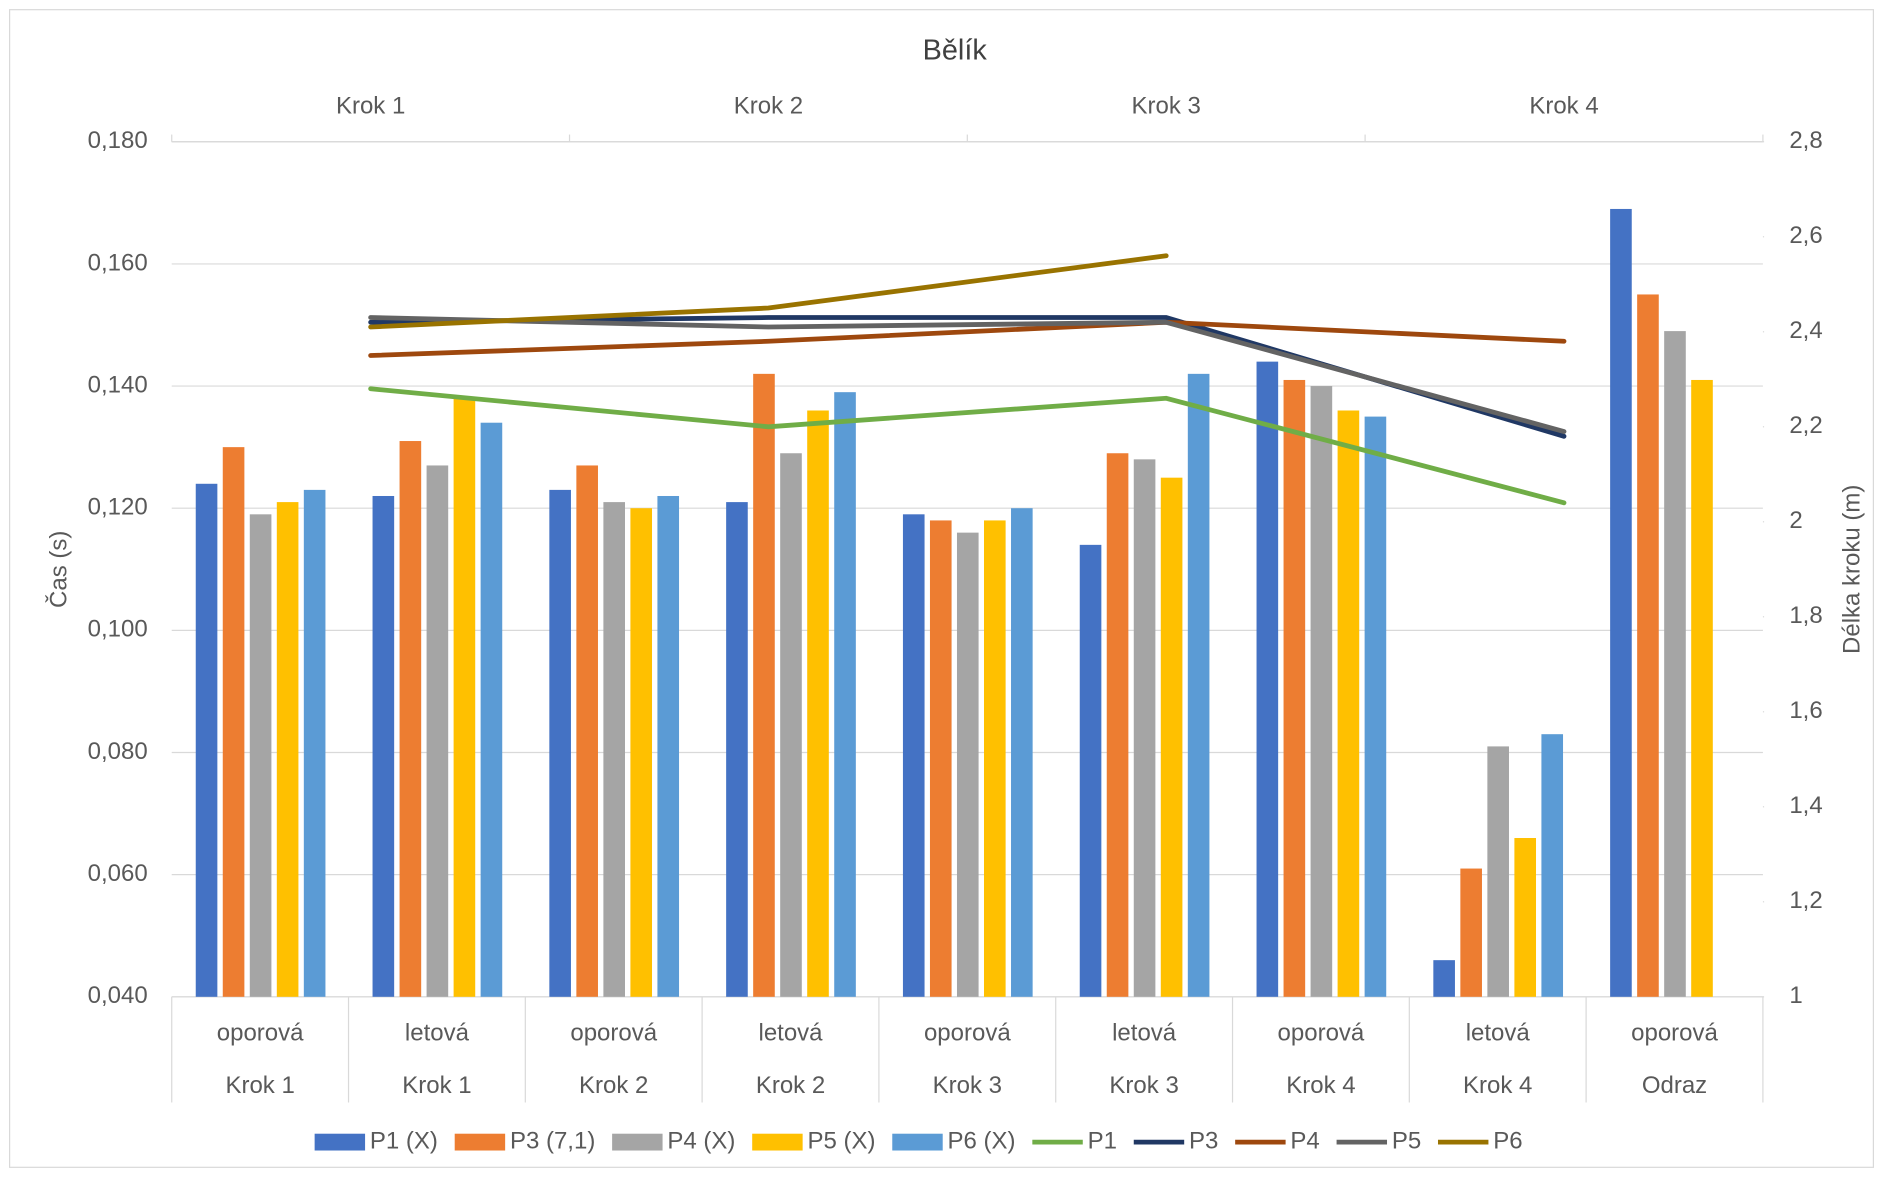 This screenshot has height=1177, width=1883. I want to click on x2-tick-label: Krok 4, so click(1563, 105).